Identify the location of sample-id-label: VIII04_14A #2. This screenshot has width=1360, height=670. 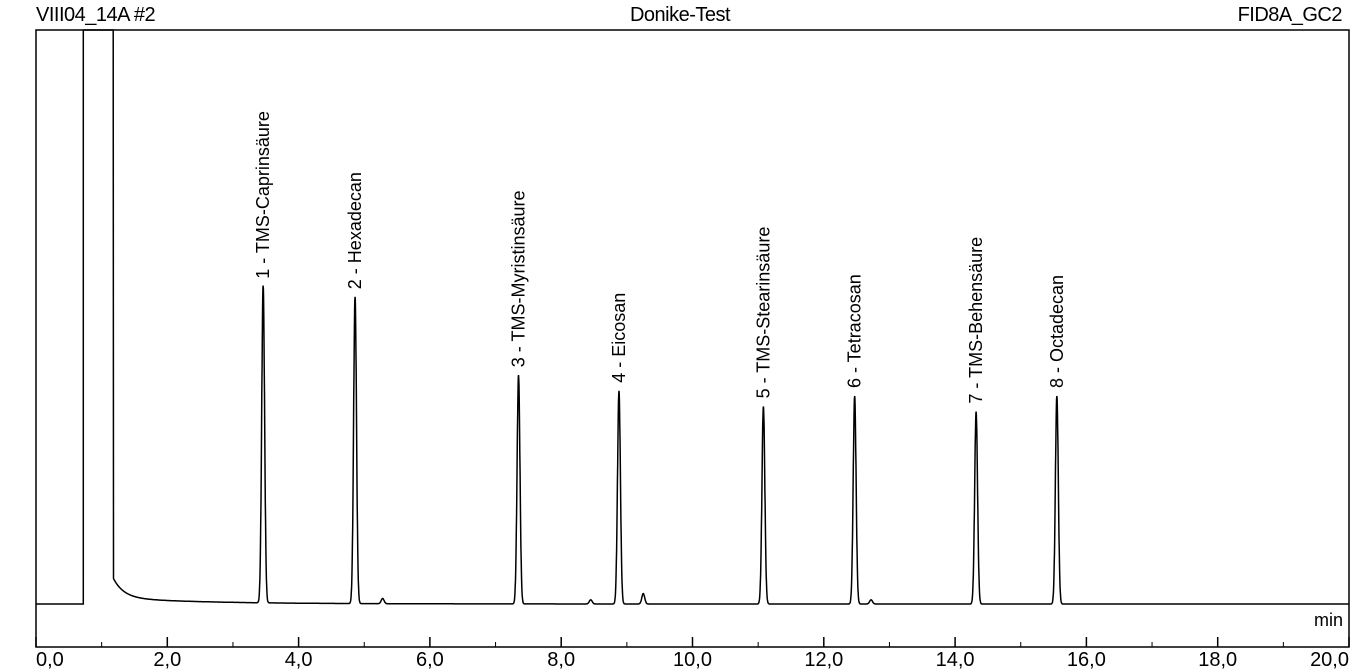
(96, 15).